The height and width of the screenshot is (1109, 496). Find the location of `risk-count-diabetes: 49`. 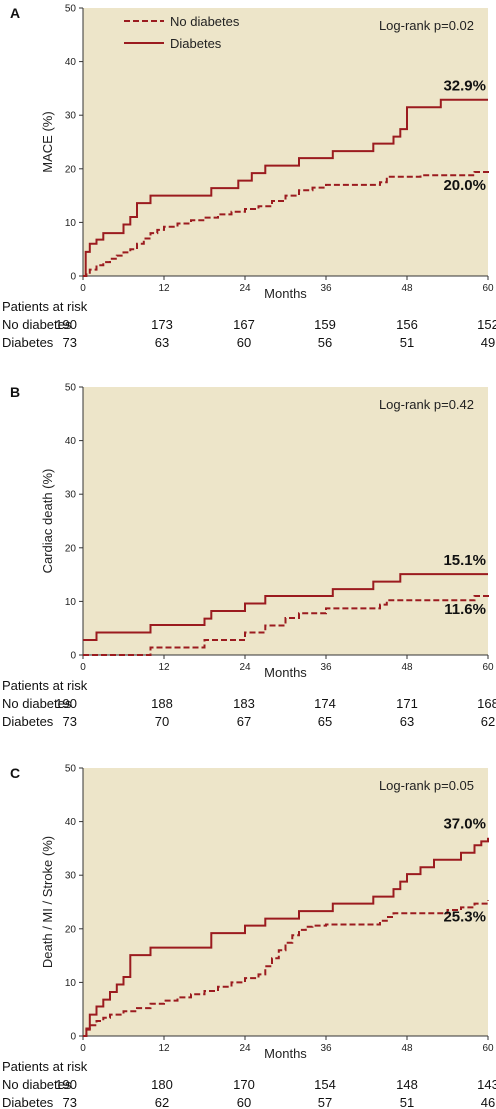

risk-count-diabetes: 49 is located at coordinates (488, 342).